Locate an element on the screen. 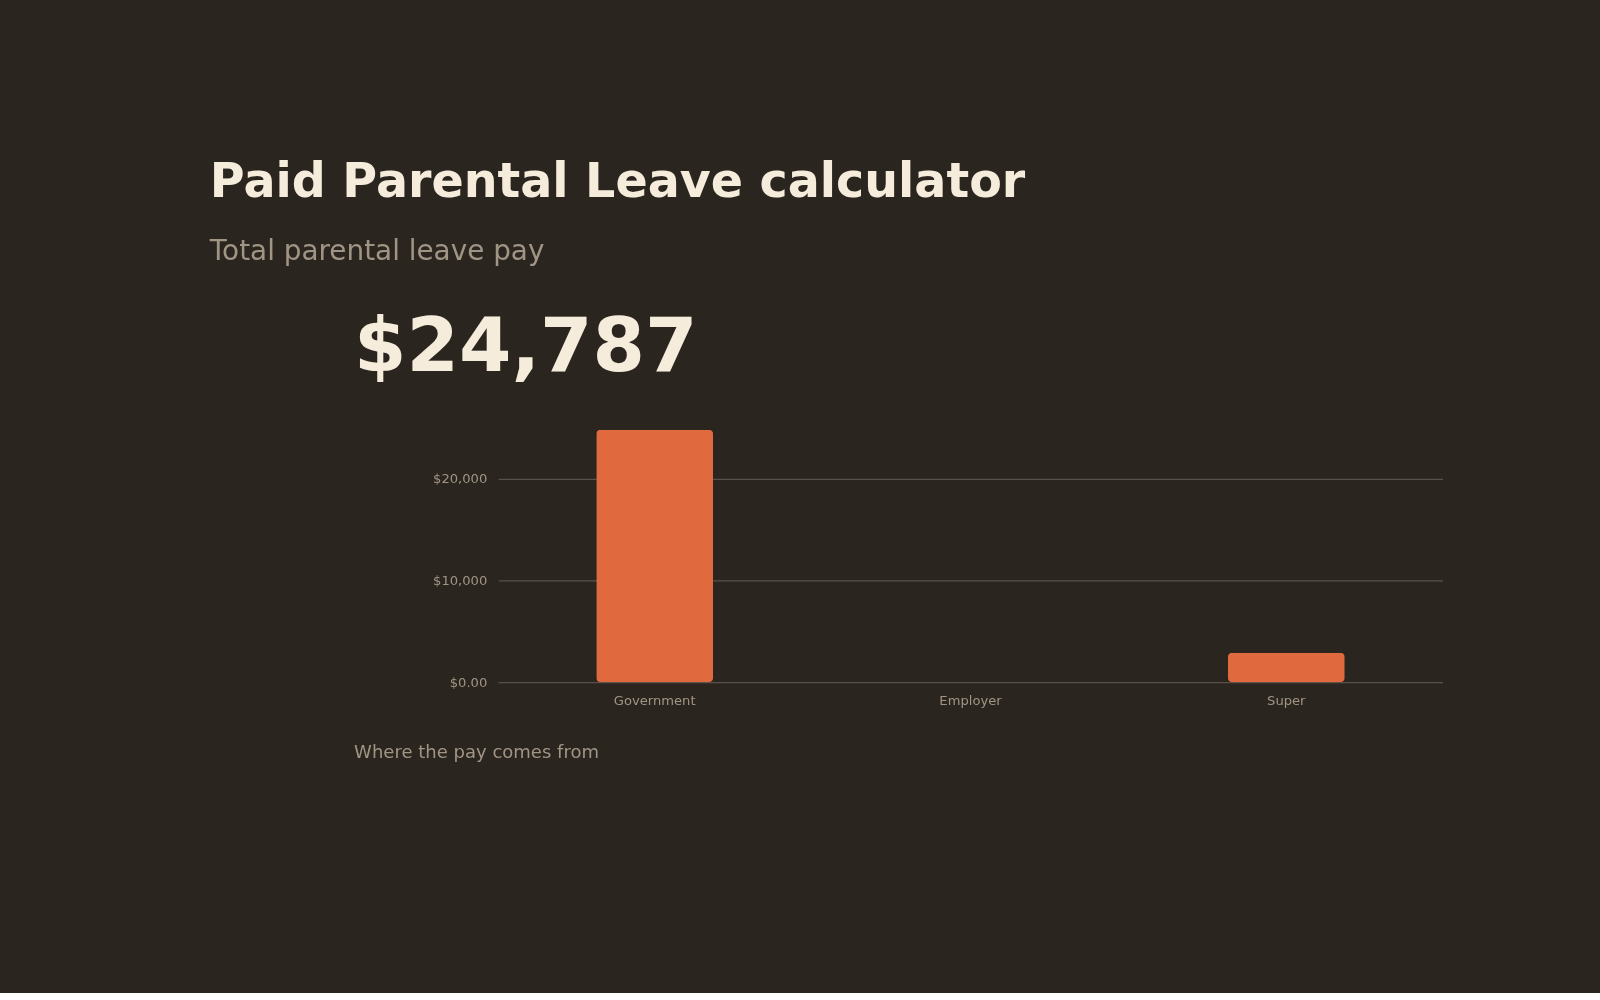 This screenshot has height=1000, width=1600. x-tick-label: Employer is located at coordinates (971, 700).